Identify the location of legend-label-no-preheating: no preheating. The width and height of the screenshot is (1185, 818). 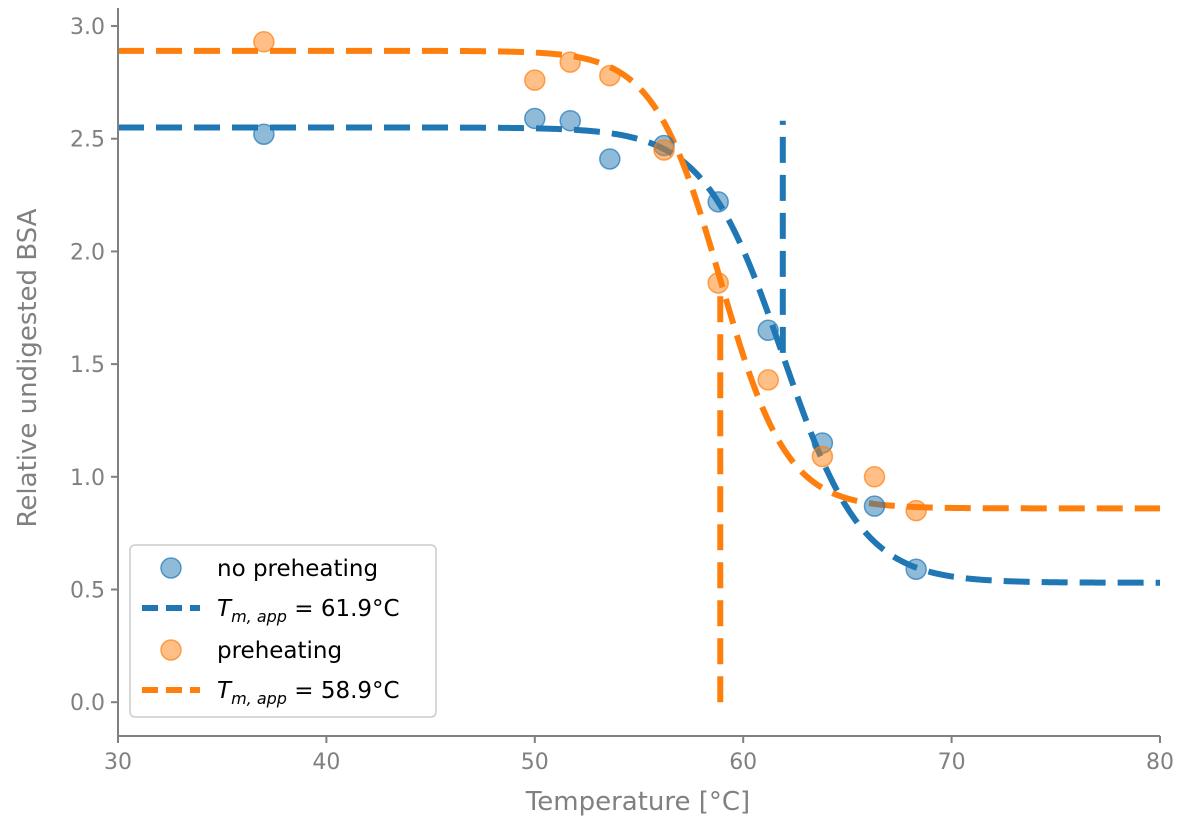
(297, 569).